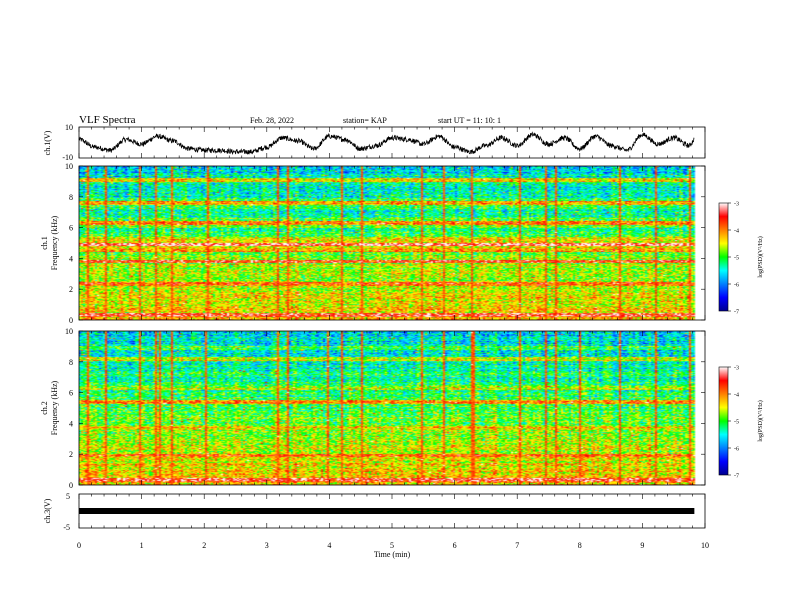  Describe the element at coordinates (736, 477) in the screenshot. I see `colorbar-ch2-tick-label: -7` at that location.